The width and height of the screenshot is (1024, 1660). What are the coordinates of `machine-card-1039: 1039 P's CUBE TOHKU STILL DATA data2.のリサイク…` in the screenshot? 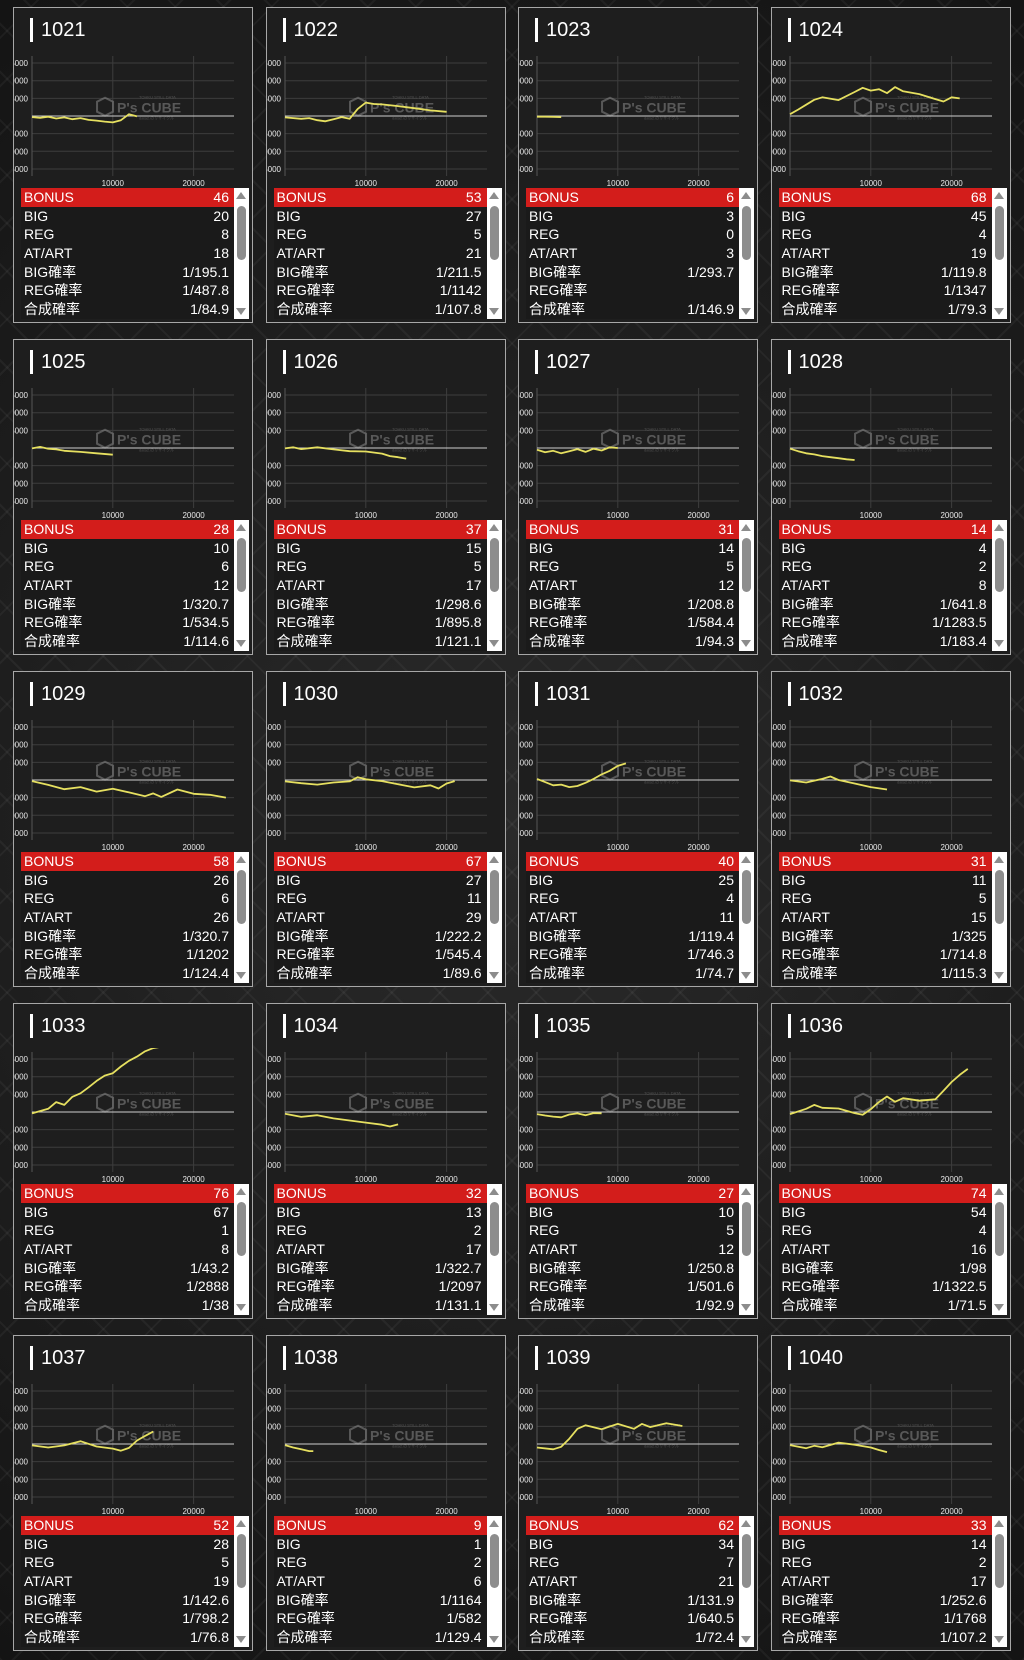 It's located at (638, 1493).